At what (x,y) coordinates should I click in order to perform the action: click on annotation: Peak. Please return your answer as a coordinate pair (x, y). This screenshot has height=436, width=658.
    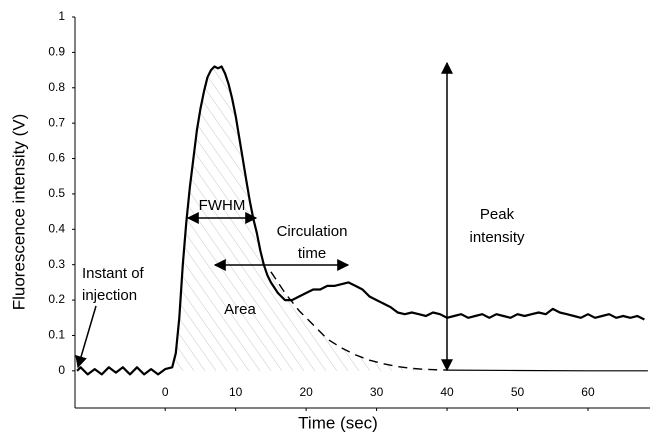
    Looking at the image, I should click on (497, 214).